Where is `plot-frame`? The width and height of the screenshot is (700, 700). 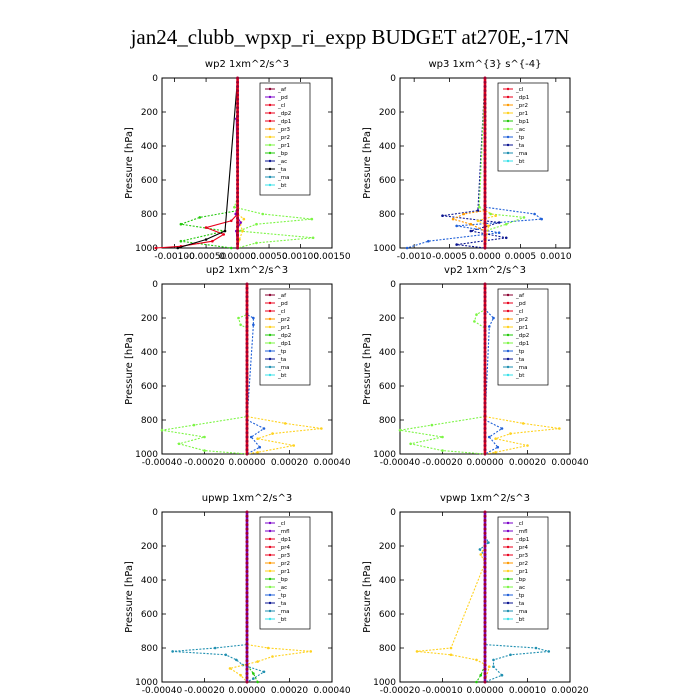 plot-frame is located at coordinates (247, 163).